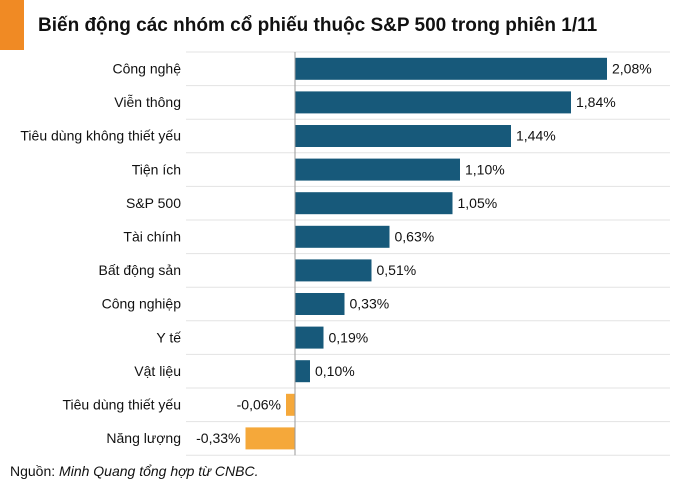 Image resolution: width=700 pixels, height=490 pixels. What do you see at coordinates (32, 471) in the screenshot?
I see `source-label: Nguồn:` at bounding box center [32, 471].